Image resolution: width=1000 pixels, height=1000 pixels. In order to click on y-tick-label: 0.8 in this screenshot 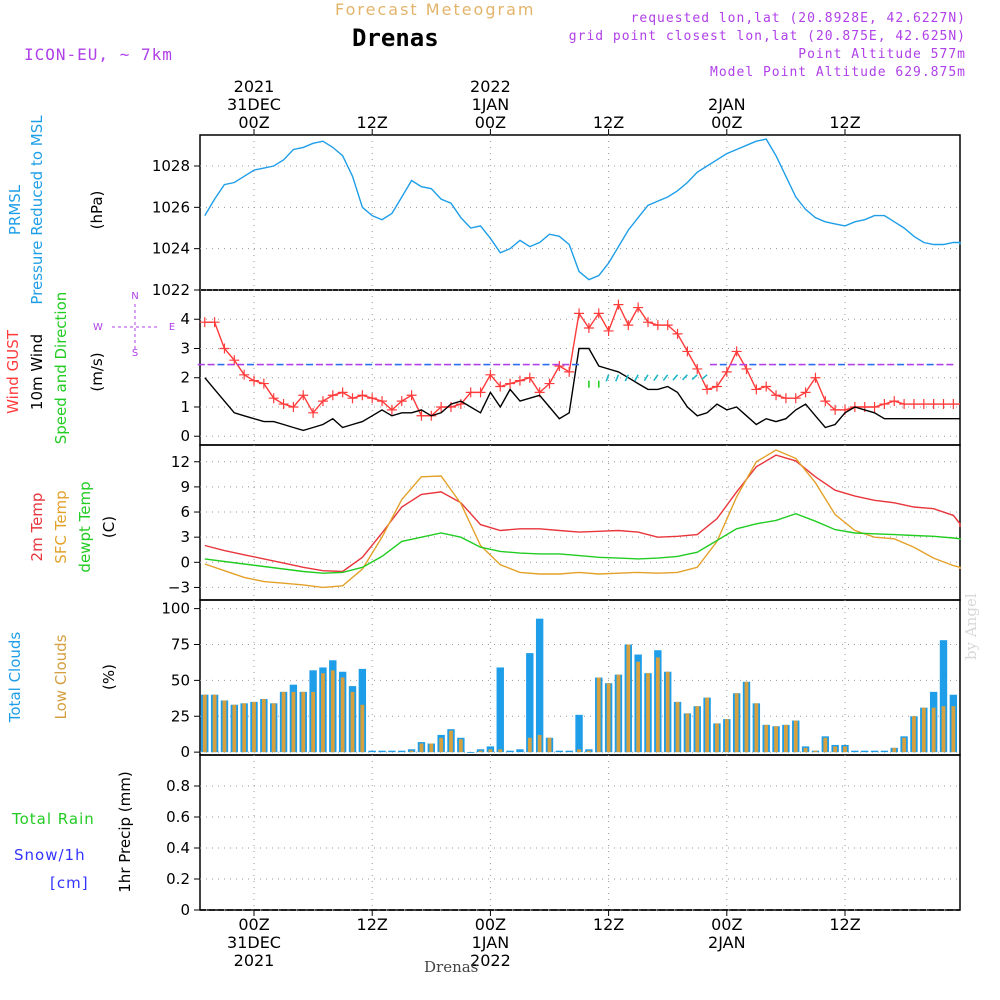, I will do `click(178, 786)`.